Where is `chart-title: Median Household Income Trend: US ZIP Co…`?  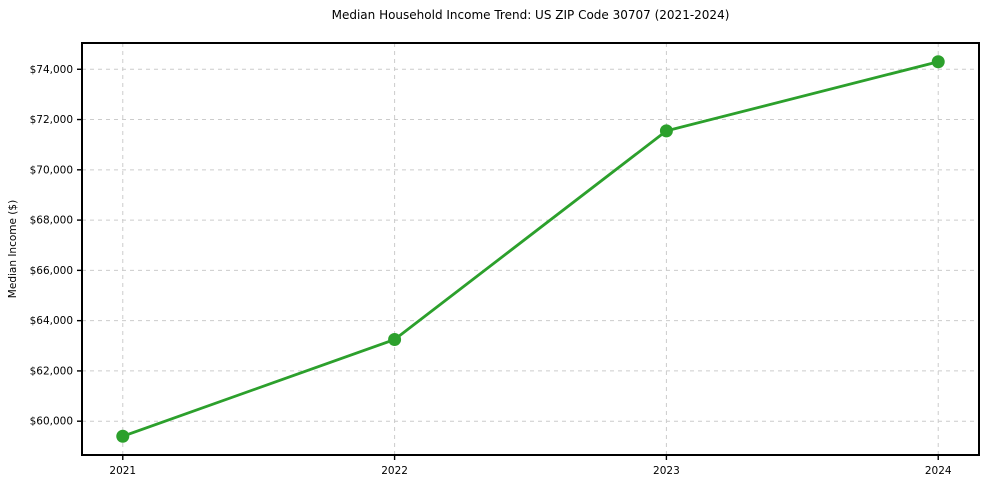
chart-title: Median Household Income Trend: US ZIP Co… is located at coordinates (530, 15).